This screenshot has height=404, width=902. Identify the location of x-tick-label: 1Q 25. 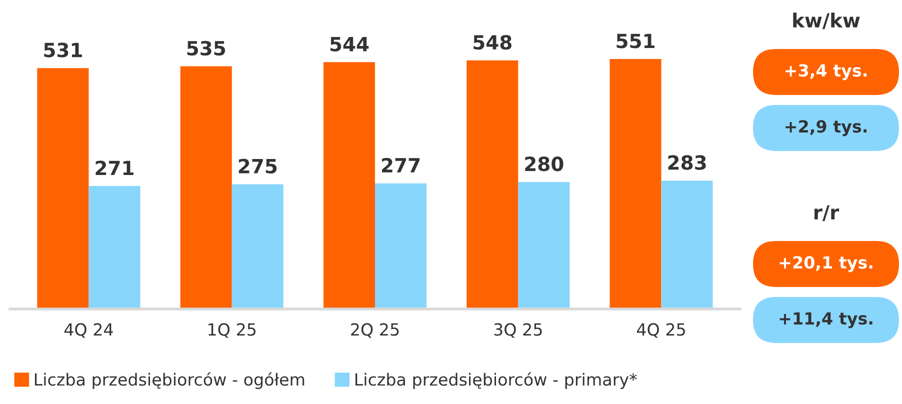
(232, 330).